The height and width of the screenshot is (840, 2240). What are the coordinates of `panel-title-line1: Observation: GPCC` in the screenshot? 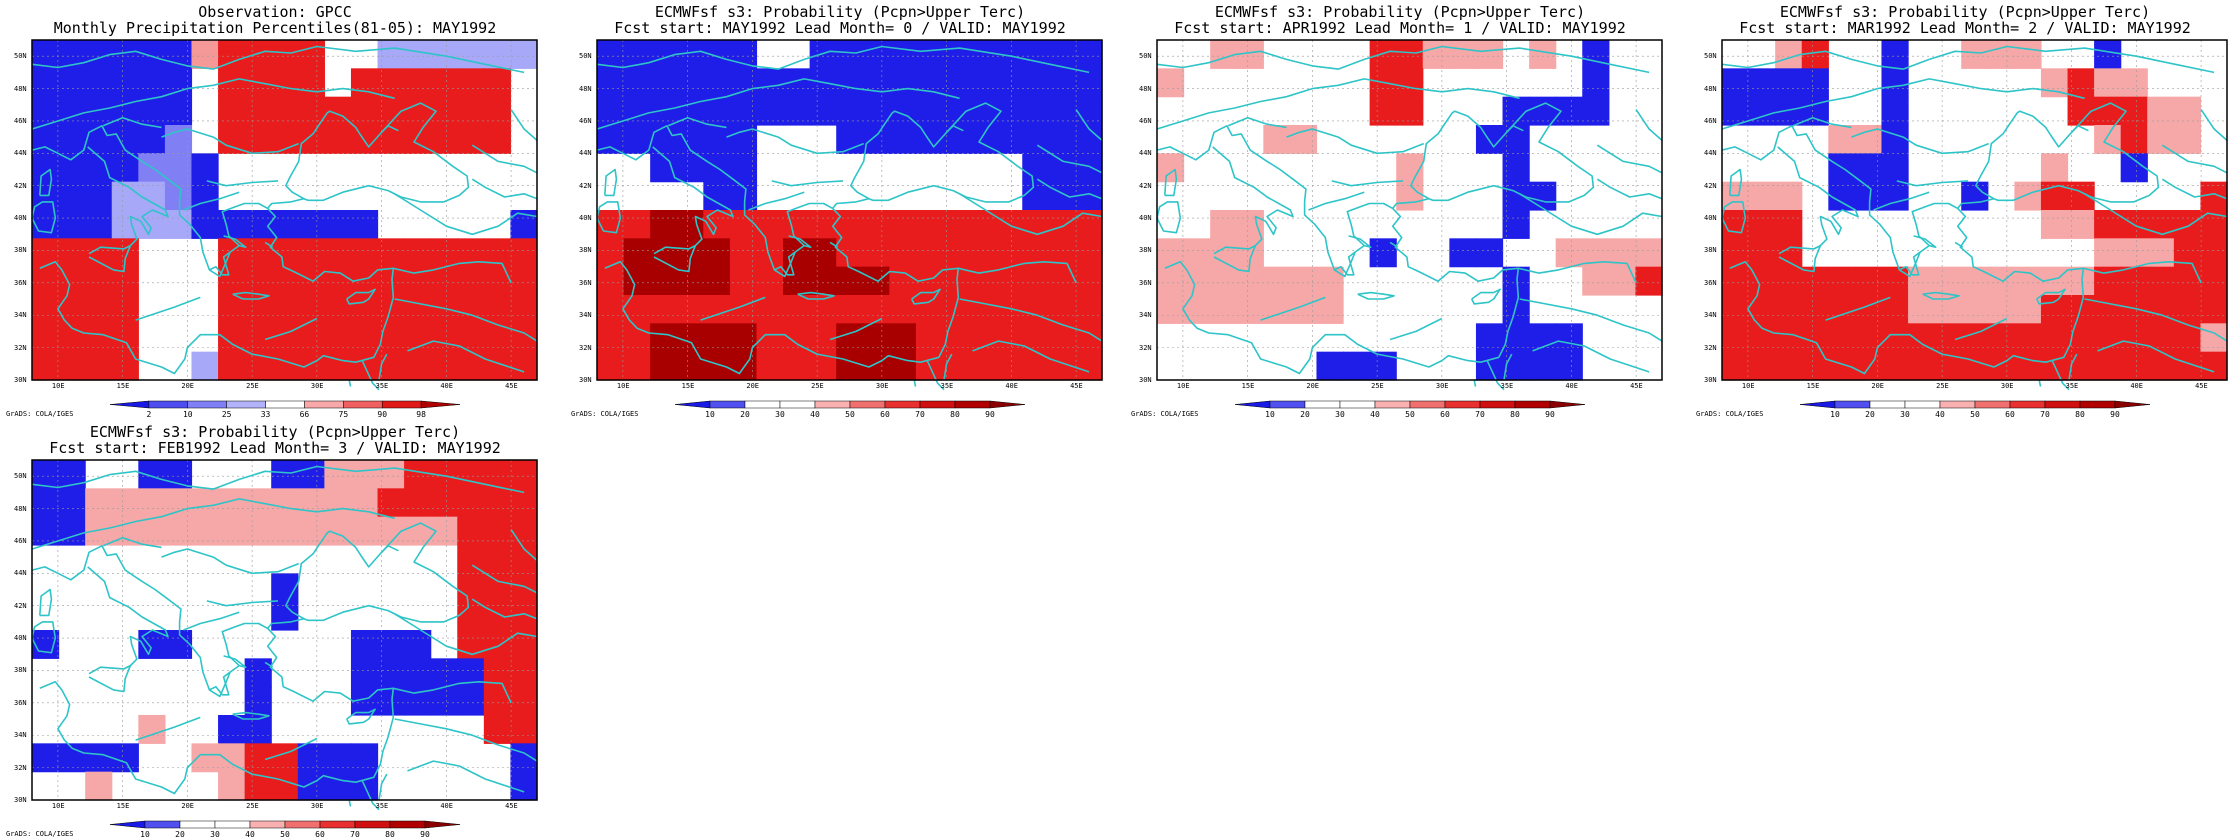 It's located at (275, 12).